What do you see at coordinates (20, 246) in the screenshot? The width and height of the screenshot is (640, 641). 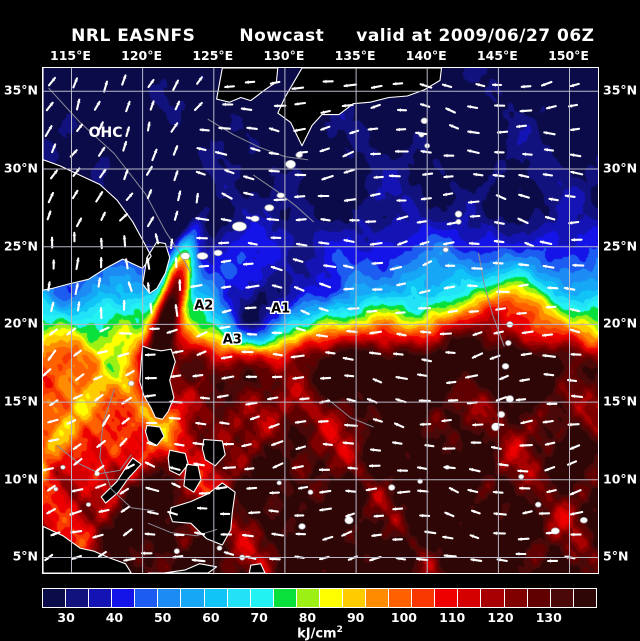 I see `lat-tick-left-25: 25°N` at bounding box center [20, 246].